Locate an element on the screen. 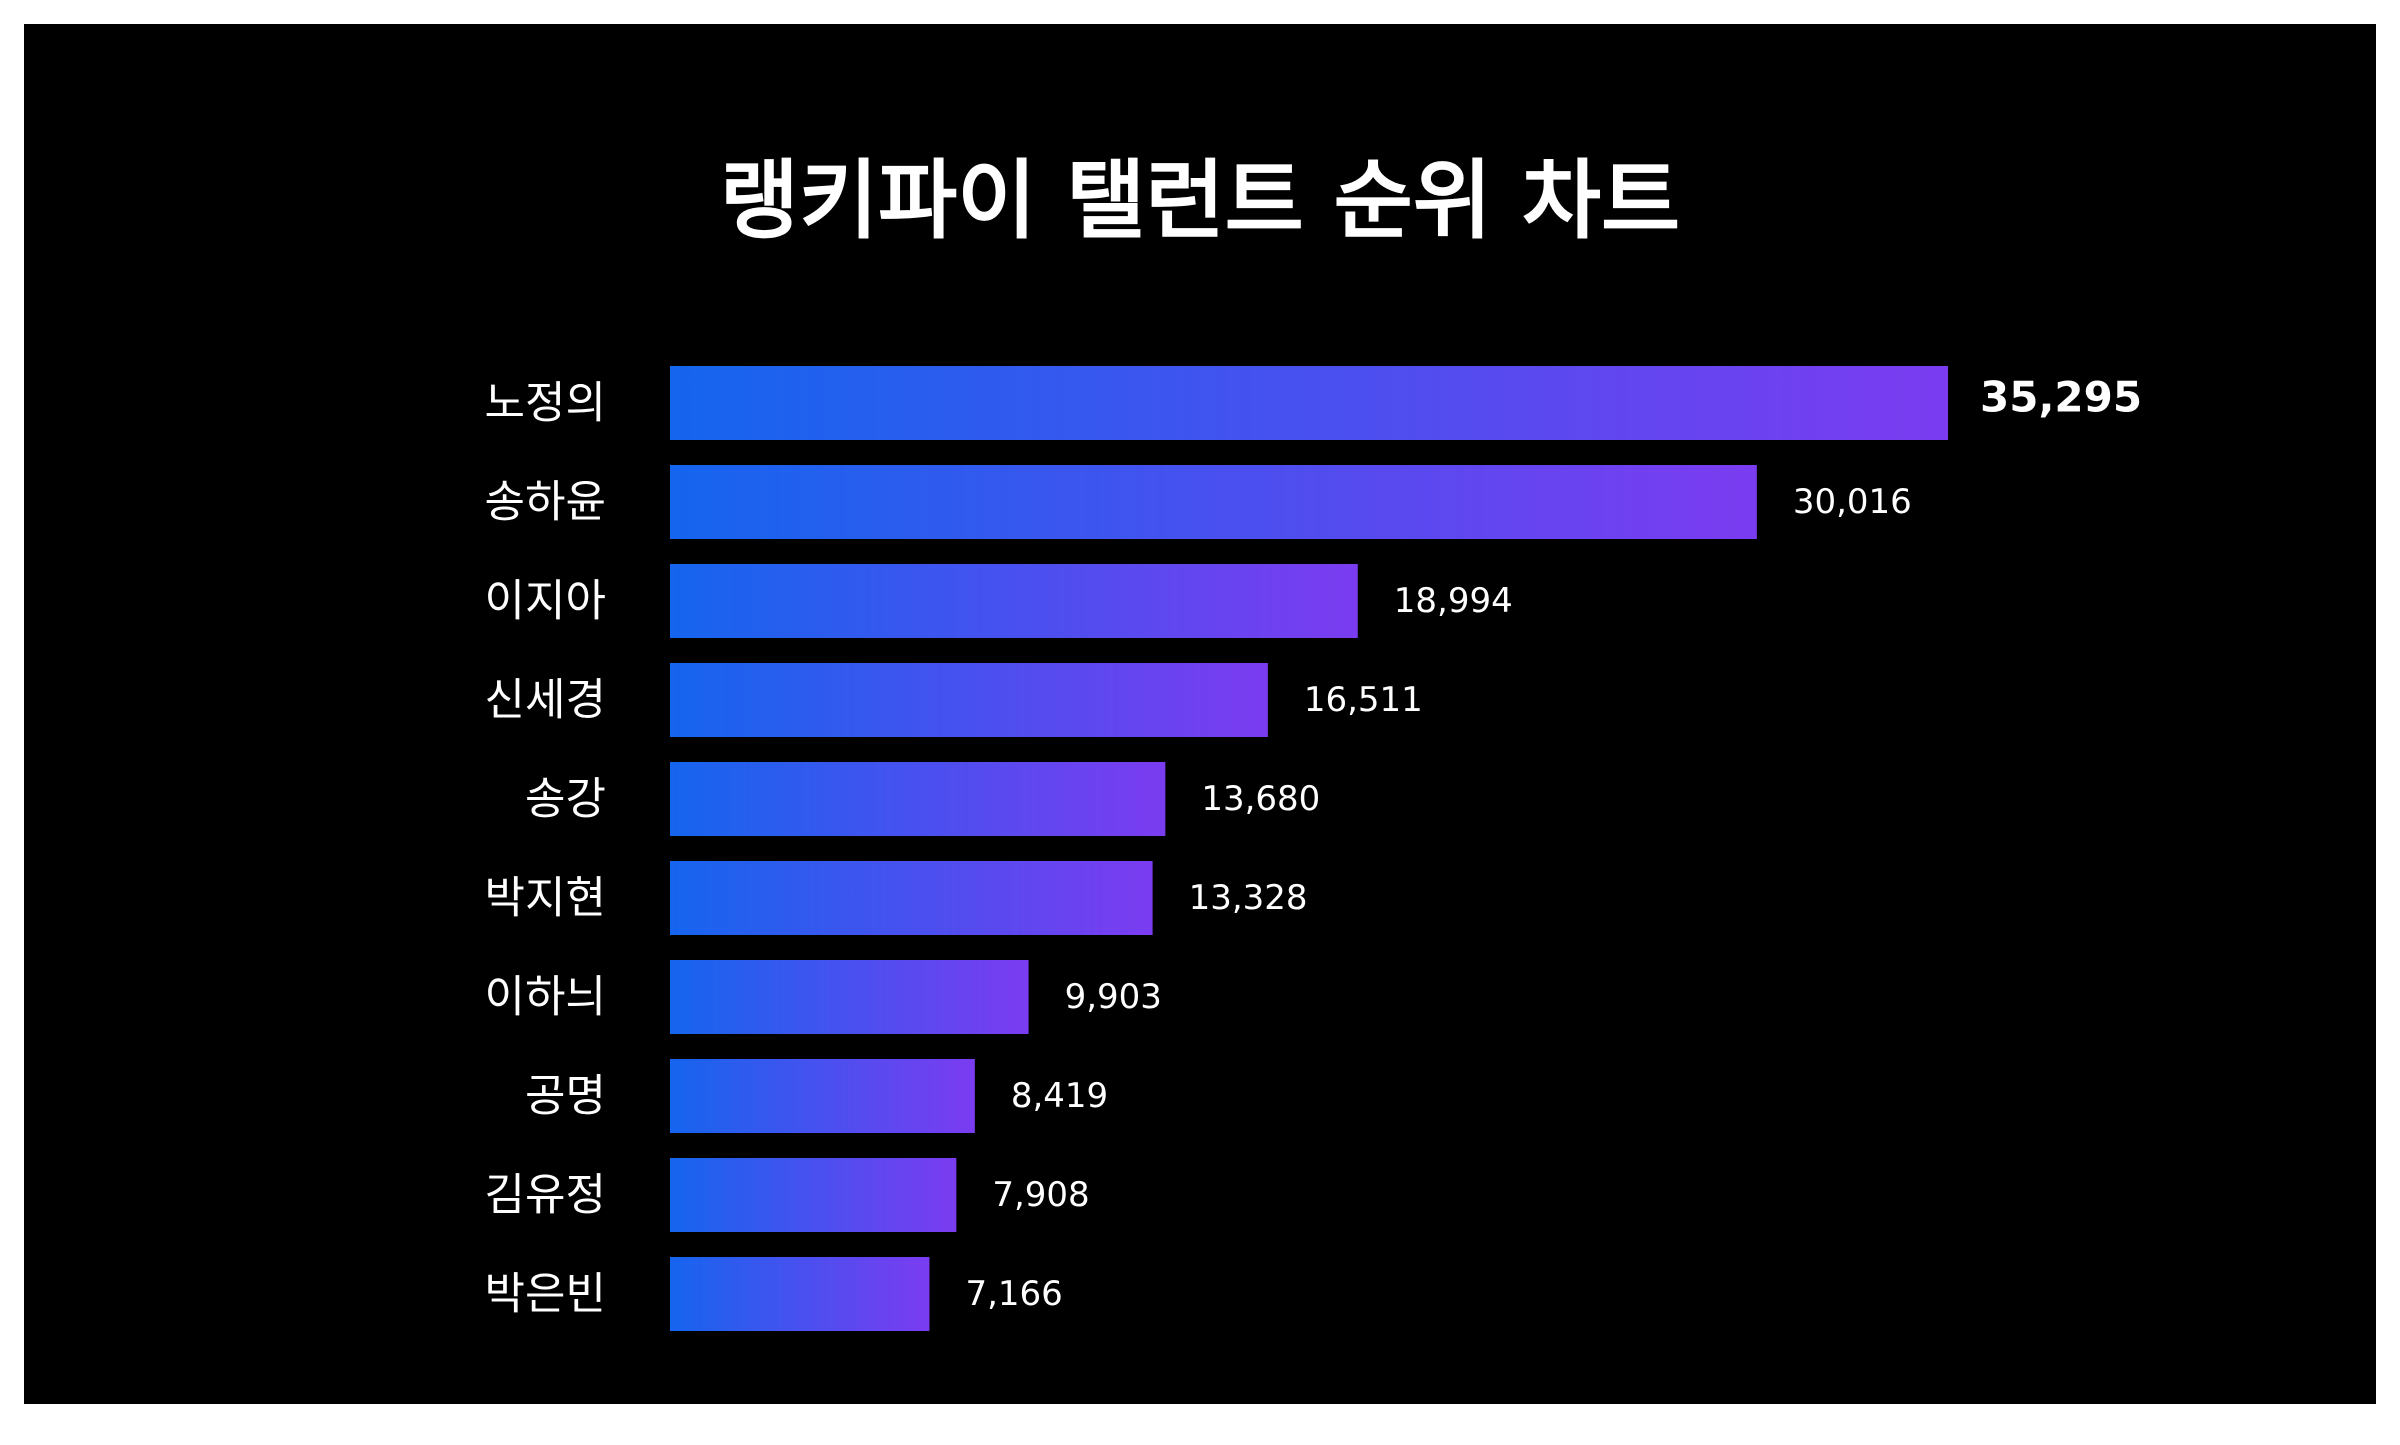 This screenshot has height=1445, width=2400. value-label: 13,328 is located at coordinates (1248, 898).